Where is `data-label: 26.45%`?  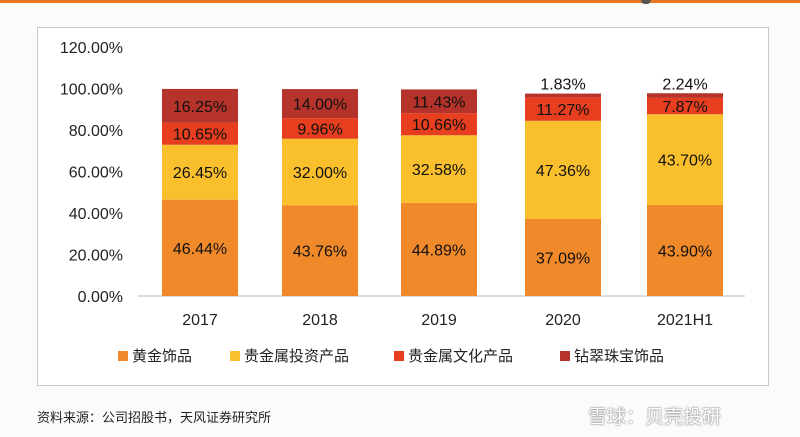 data-label: 26.45% is located at coordinates (200, 173).